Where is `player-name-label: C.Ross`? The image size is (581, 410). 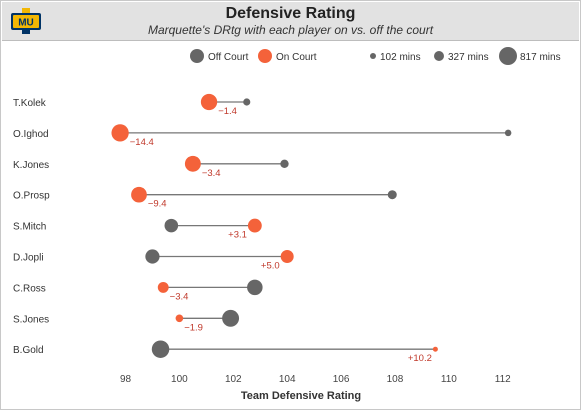
player-name-label: C.Ross is located at coordinates (29, 288).